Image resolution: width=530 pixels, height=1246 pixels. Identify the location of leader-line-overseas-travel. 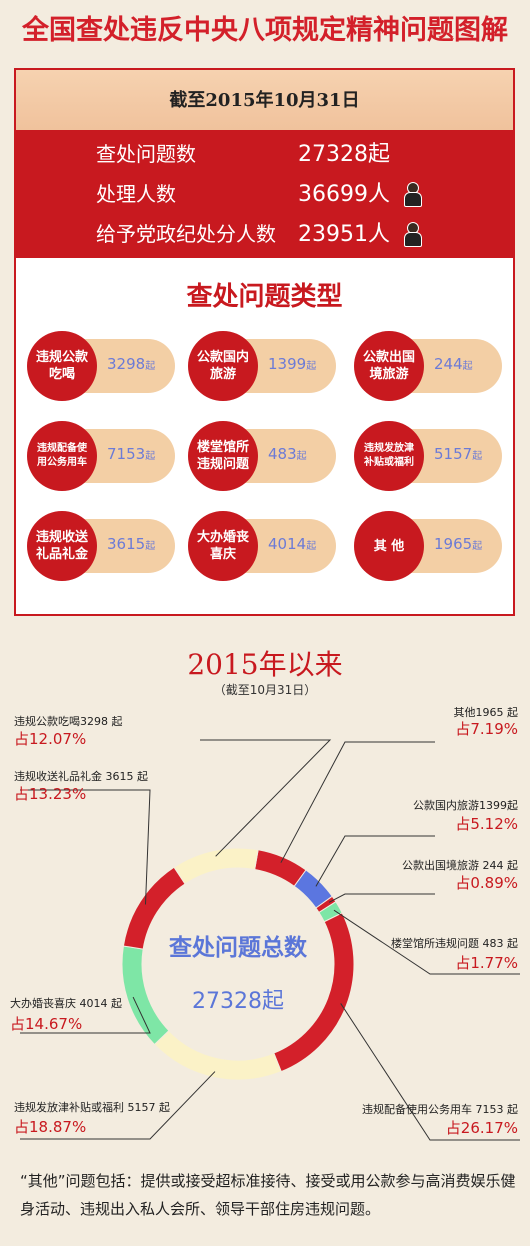
(381, 898).